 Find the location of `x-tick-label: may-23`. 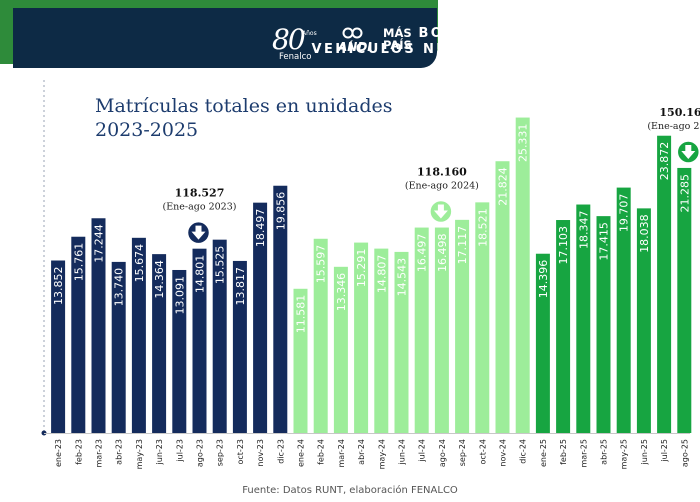

x-tick-label: may-23 is located at coordinates (139, 454).